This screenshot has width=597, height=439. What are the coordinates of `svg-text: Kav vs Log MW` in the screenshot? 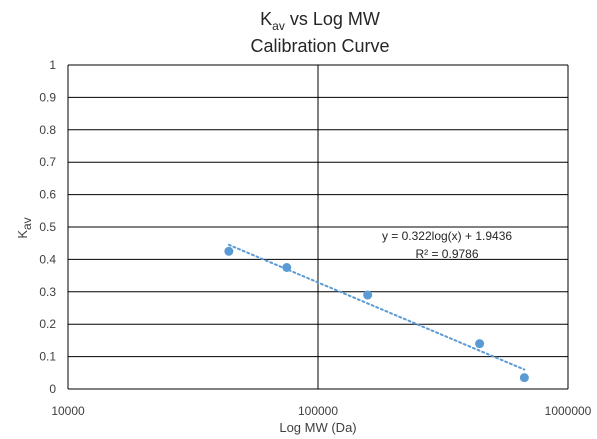 It's located at (320, 21).